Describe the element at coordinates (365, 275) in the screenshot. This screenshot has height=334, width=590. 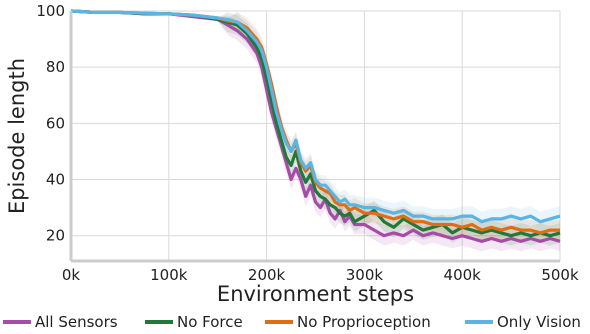
I see `x-tick-label: 300k` at that location.